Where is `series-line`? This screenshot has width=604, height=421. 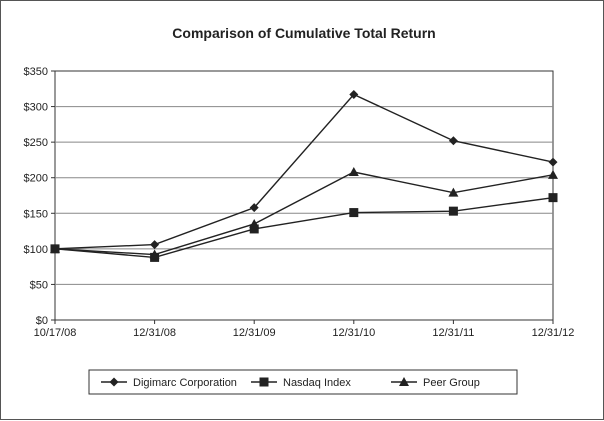 series-line is located at coordinates (304, 227).